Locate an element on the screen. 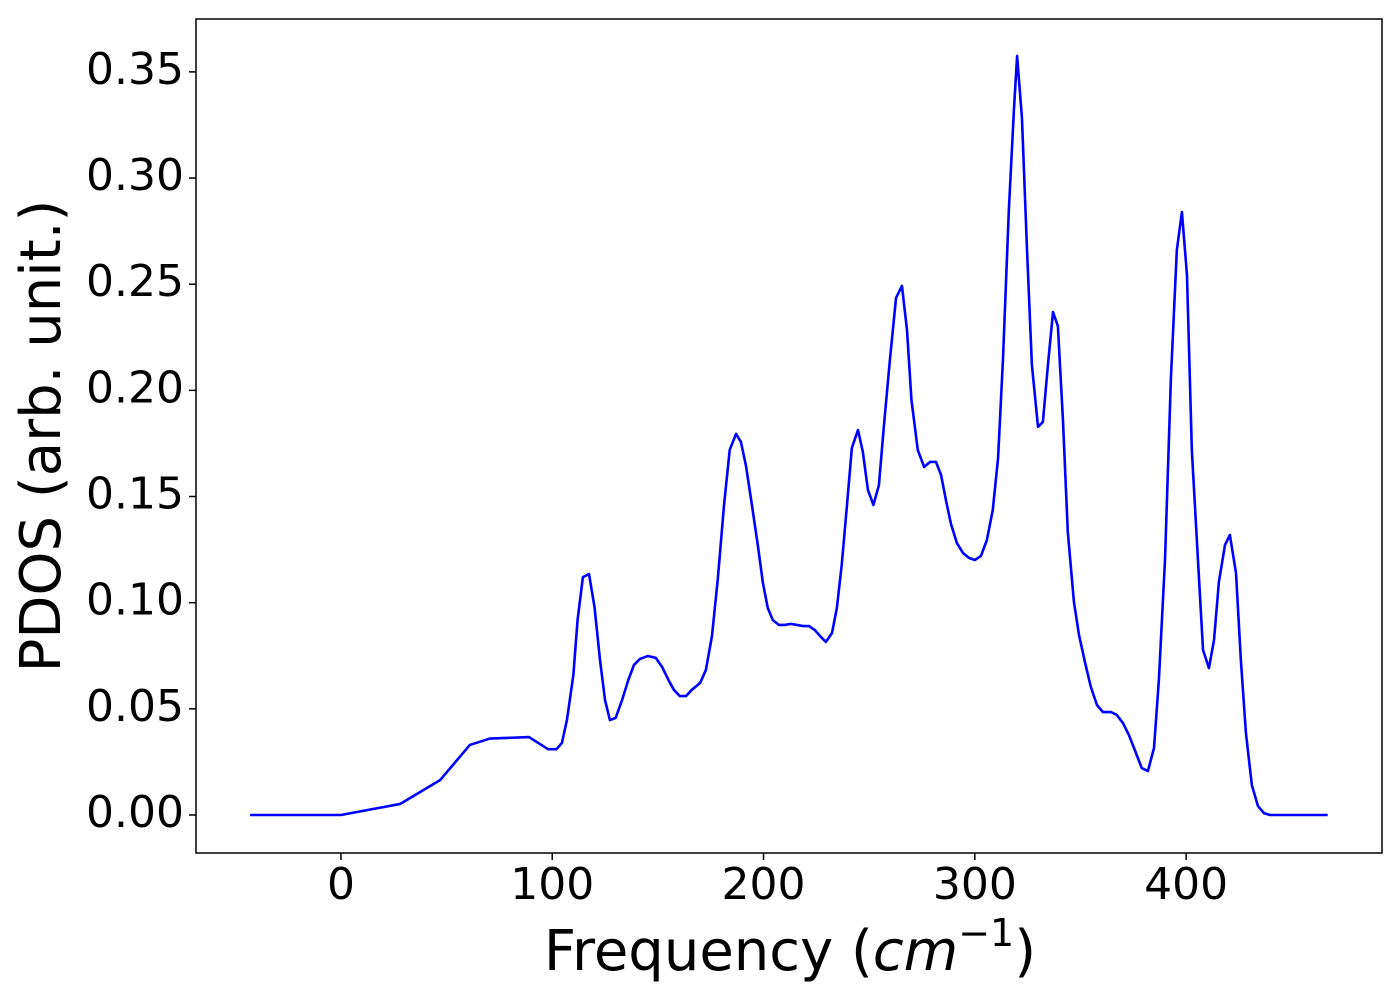  x-tick-label: 0 is located at coordinates (341, 884).